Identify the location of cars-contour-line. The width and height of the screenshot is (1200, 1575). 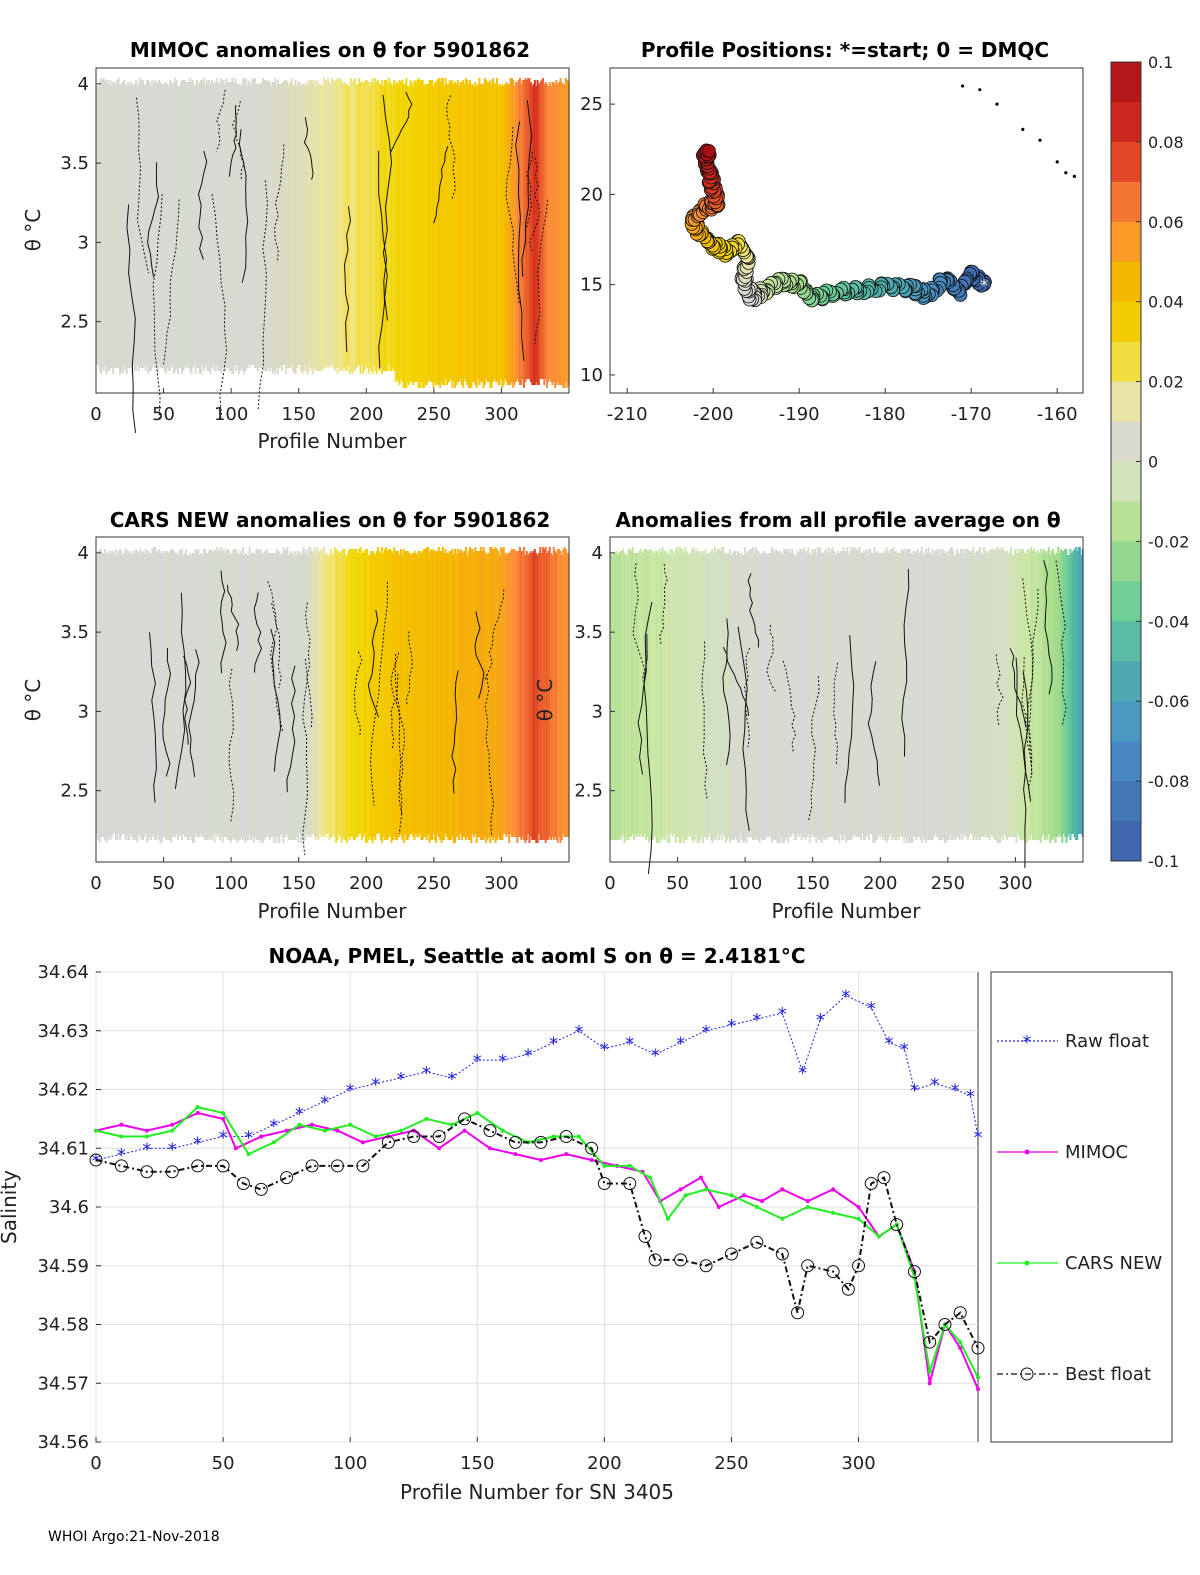
(167, 712).